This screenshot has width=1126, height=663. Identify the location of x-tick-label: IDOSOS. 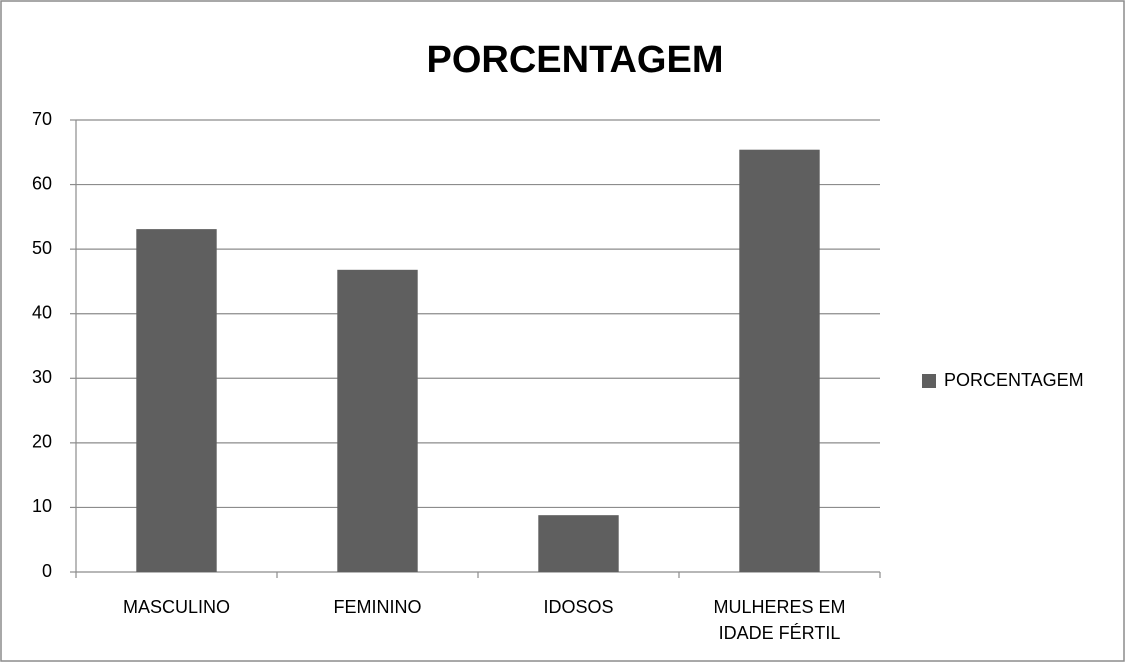
(578, 607).